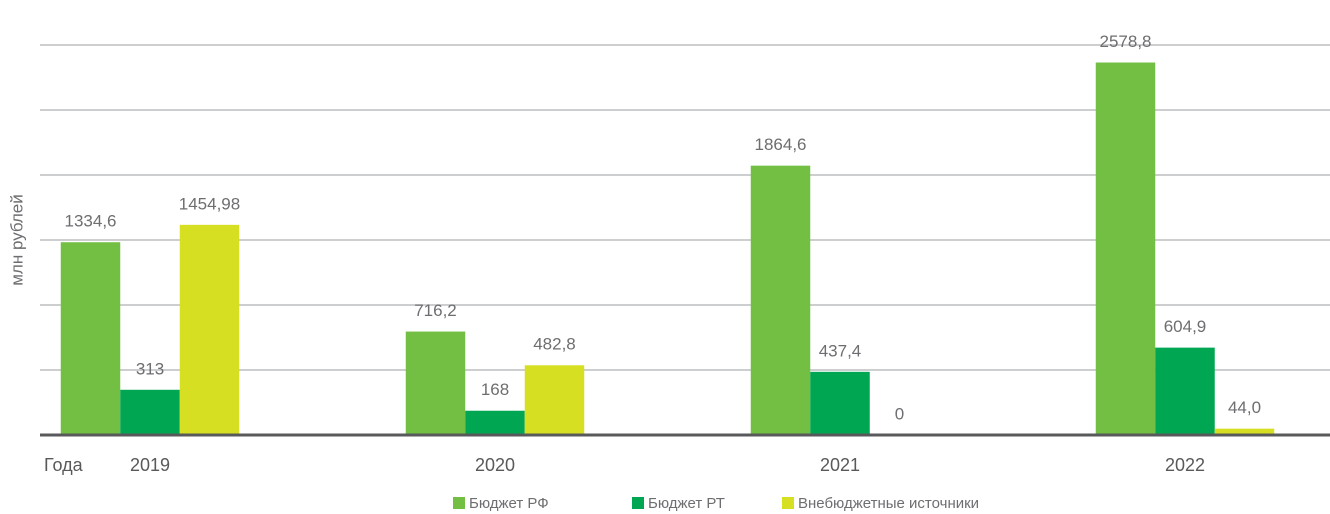  I want to click on value-label: 168, so click(495, 389).